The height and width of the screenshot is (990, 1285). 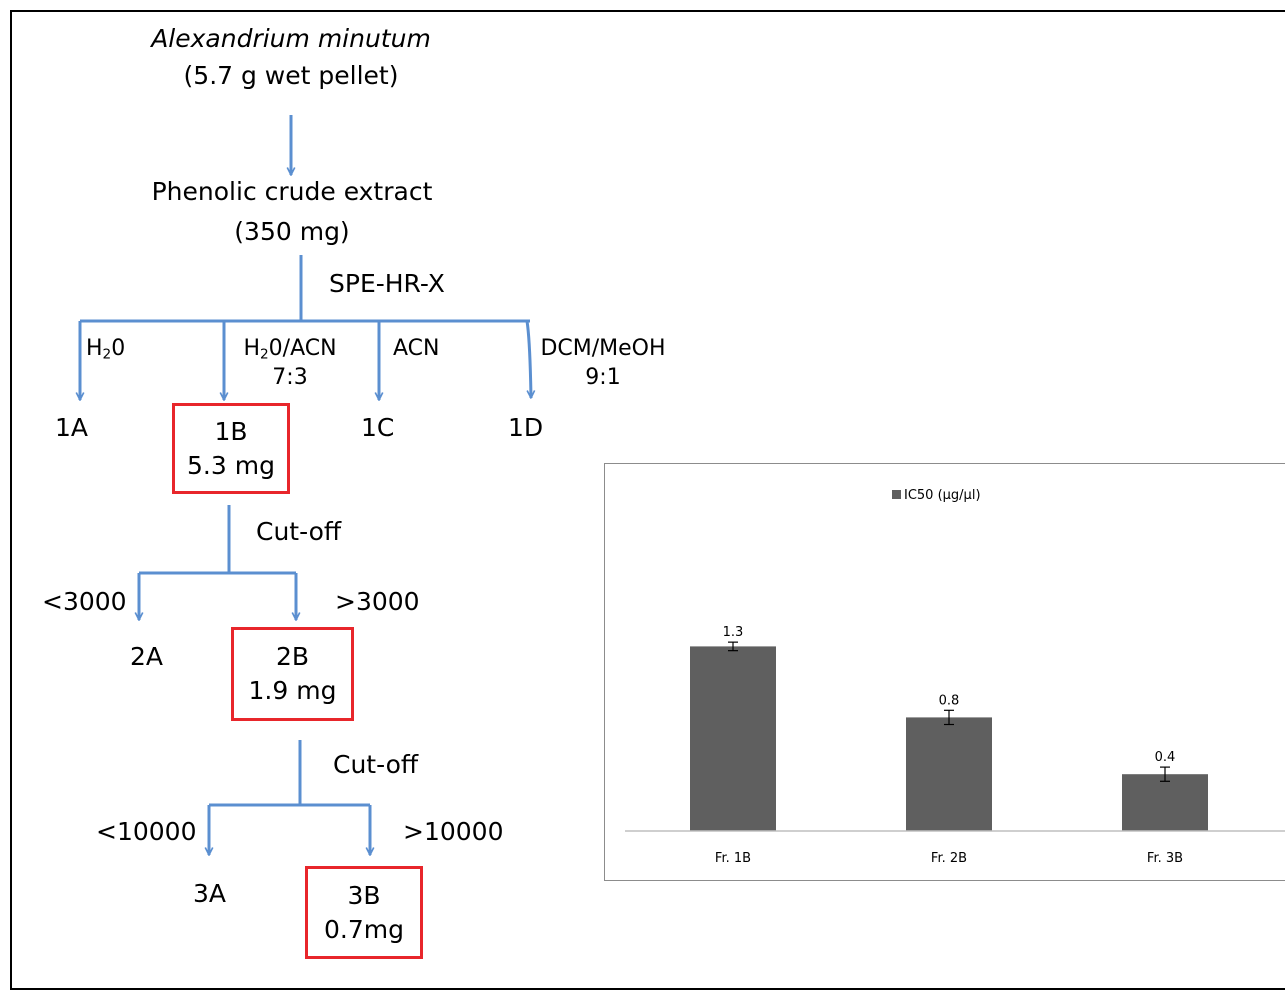 What do you see at coordinates (292, 231) in the screenshot?
I see `crude-extract-amount: (350 mg)` at bounding box center [292, 231].